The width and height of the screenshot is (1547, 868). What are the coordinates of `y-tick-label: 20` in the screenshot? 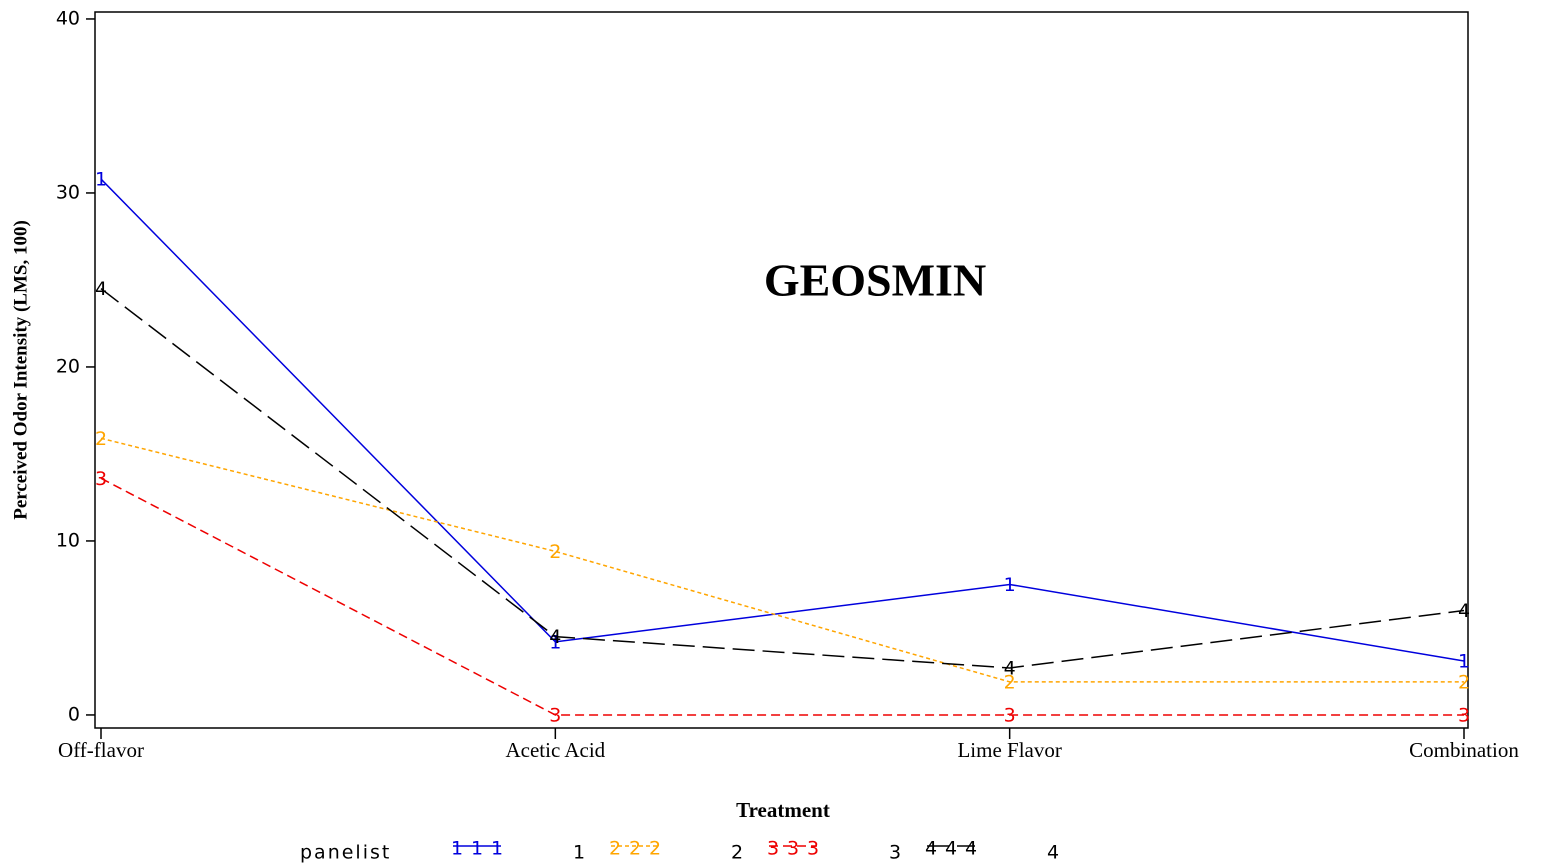 It's located at (68, 366).